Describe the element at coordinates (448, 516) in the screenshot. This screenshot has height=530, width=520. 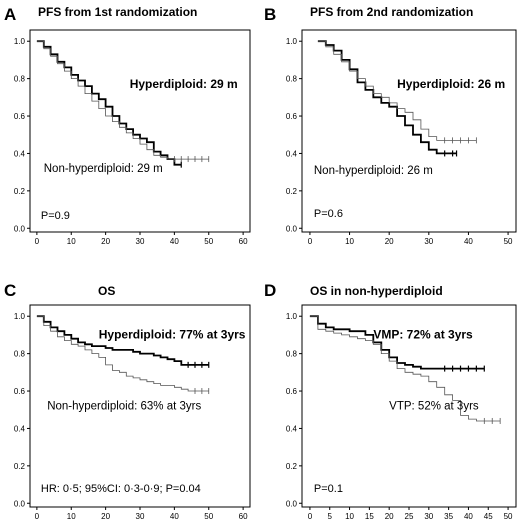
I see `x-tick-label: 35` at that location.